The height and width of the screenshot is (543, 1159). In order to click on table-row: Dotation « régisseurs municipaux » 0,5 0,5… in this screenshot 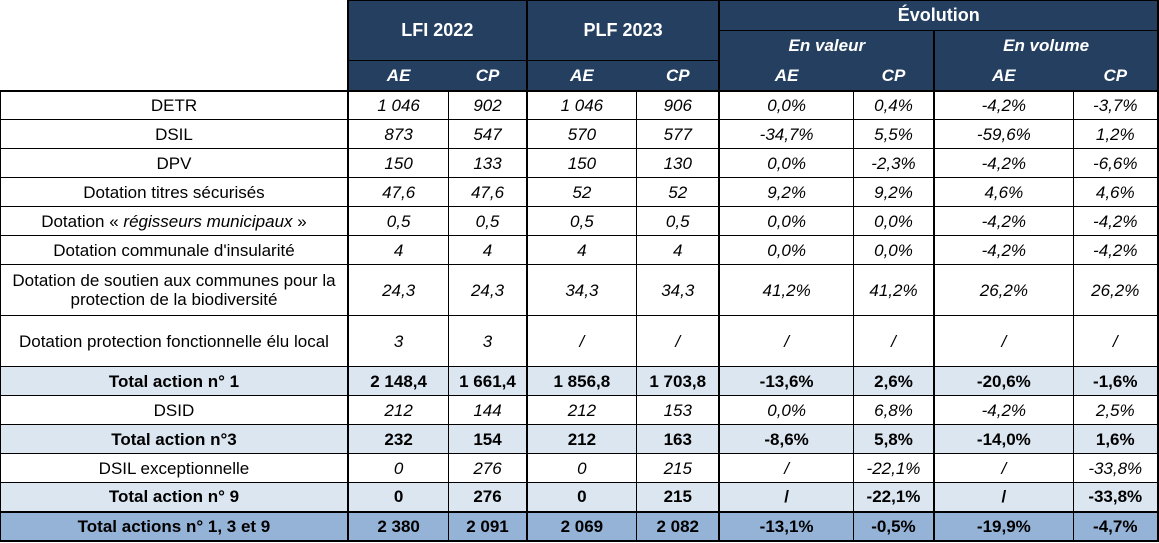, I will do `click(579, 221)`.